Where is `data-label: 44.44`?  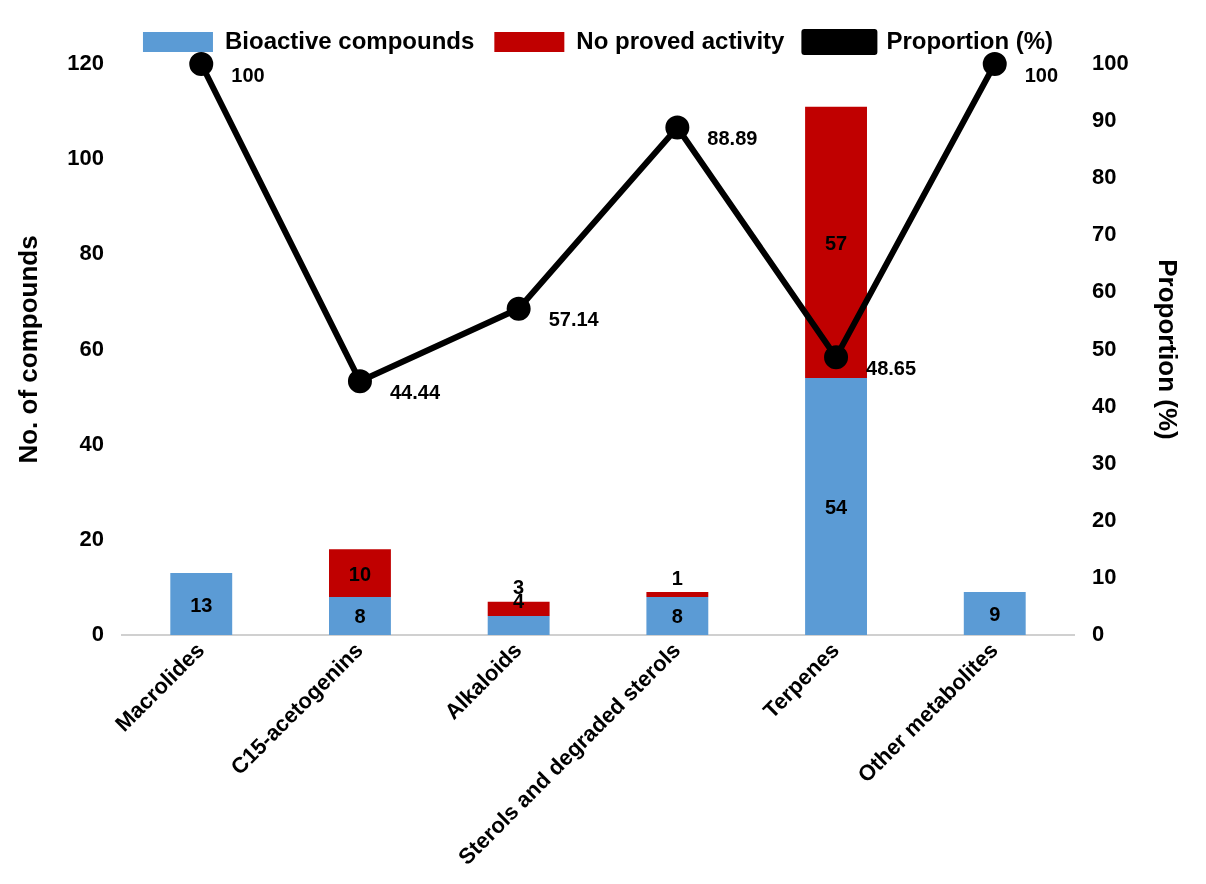
data-label: 44.44 is located at coordinates (415, 391).